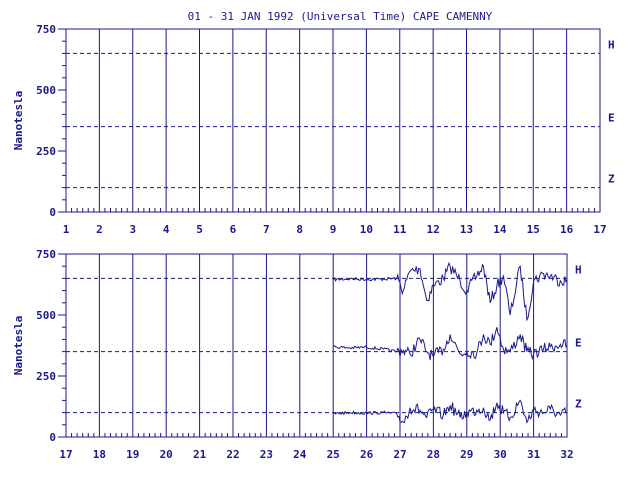 The image size is (640, 480). I want to click on series-e-line, so click(450, 344).